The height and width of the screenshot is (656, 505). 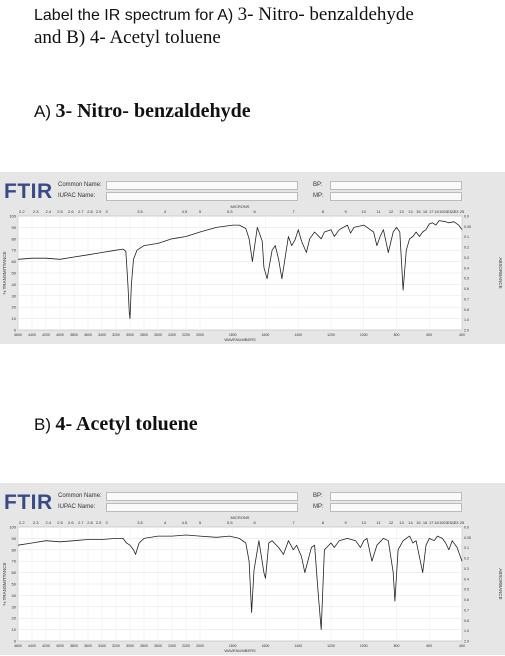 What do you see at coordinates (172, 335) in the screenshot?
I see `x-tick-label: 2400` at bounding box center [172, 335].